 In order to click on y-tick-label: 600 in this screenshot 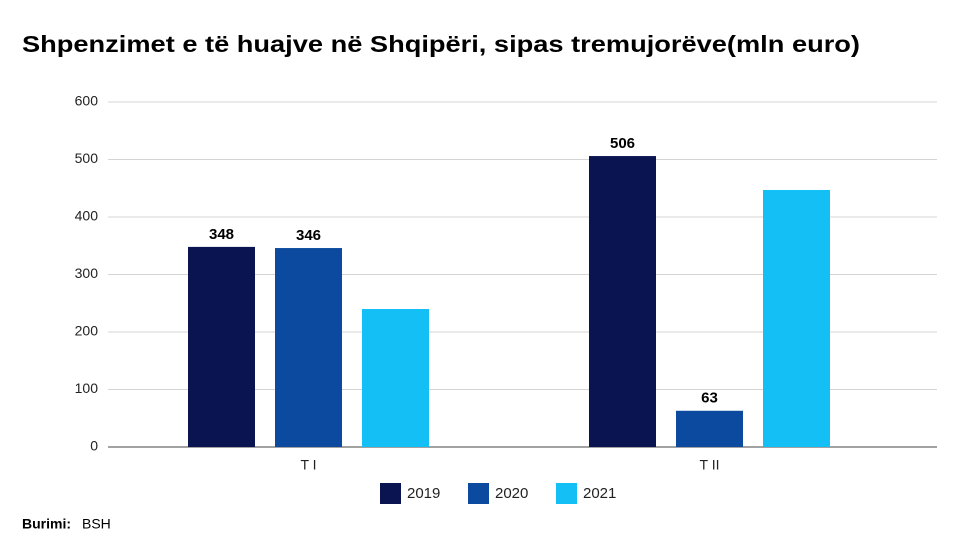, I will do `click(87, 101)`.